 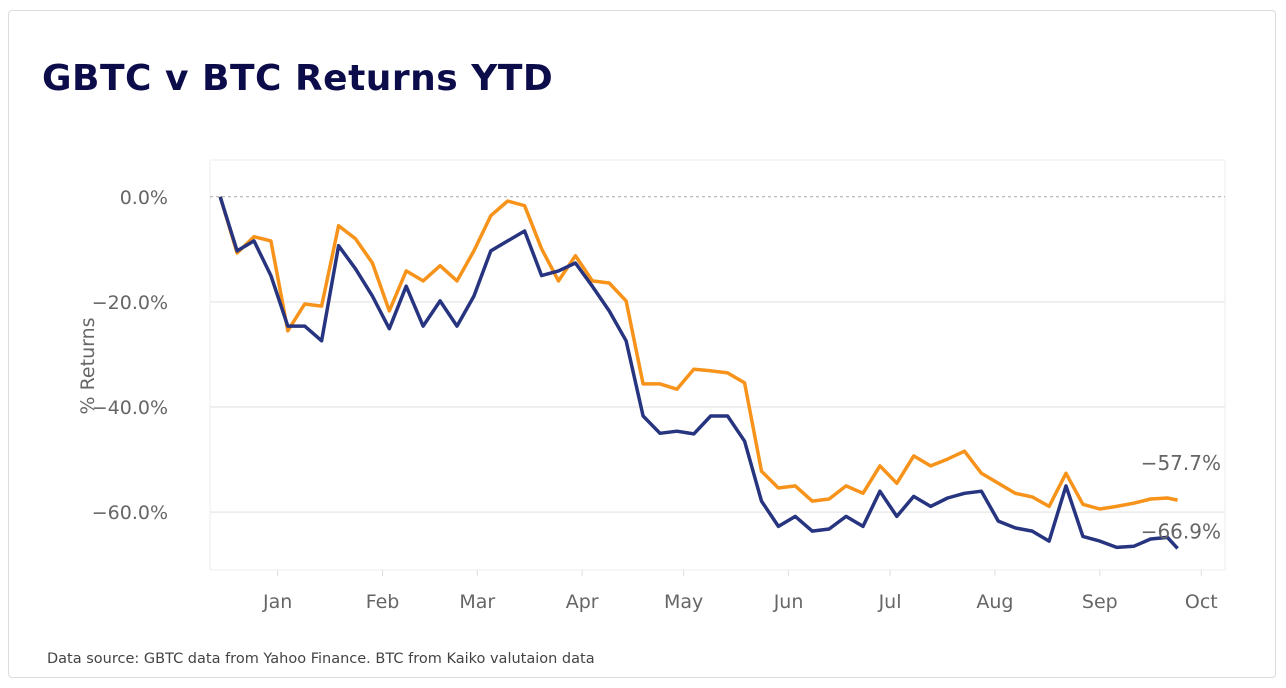 I want to click on y-tick-label: −40.0%, so click(x=130, y=408).